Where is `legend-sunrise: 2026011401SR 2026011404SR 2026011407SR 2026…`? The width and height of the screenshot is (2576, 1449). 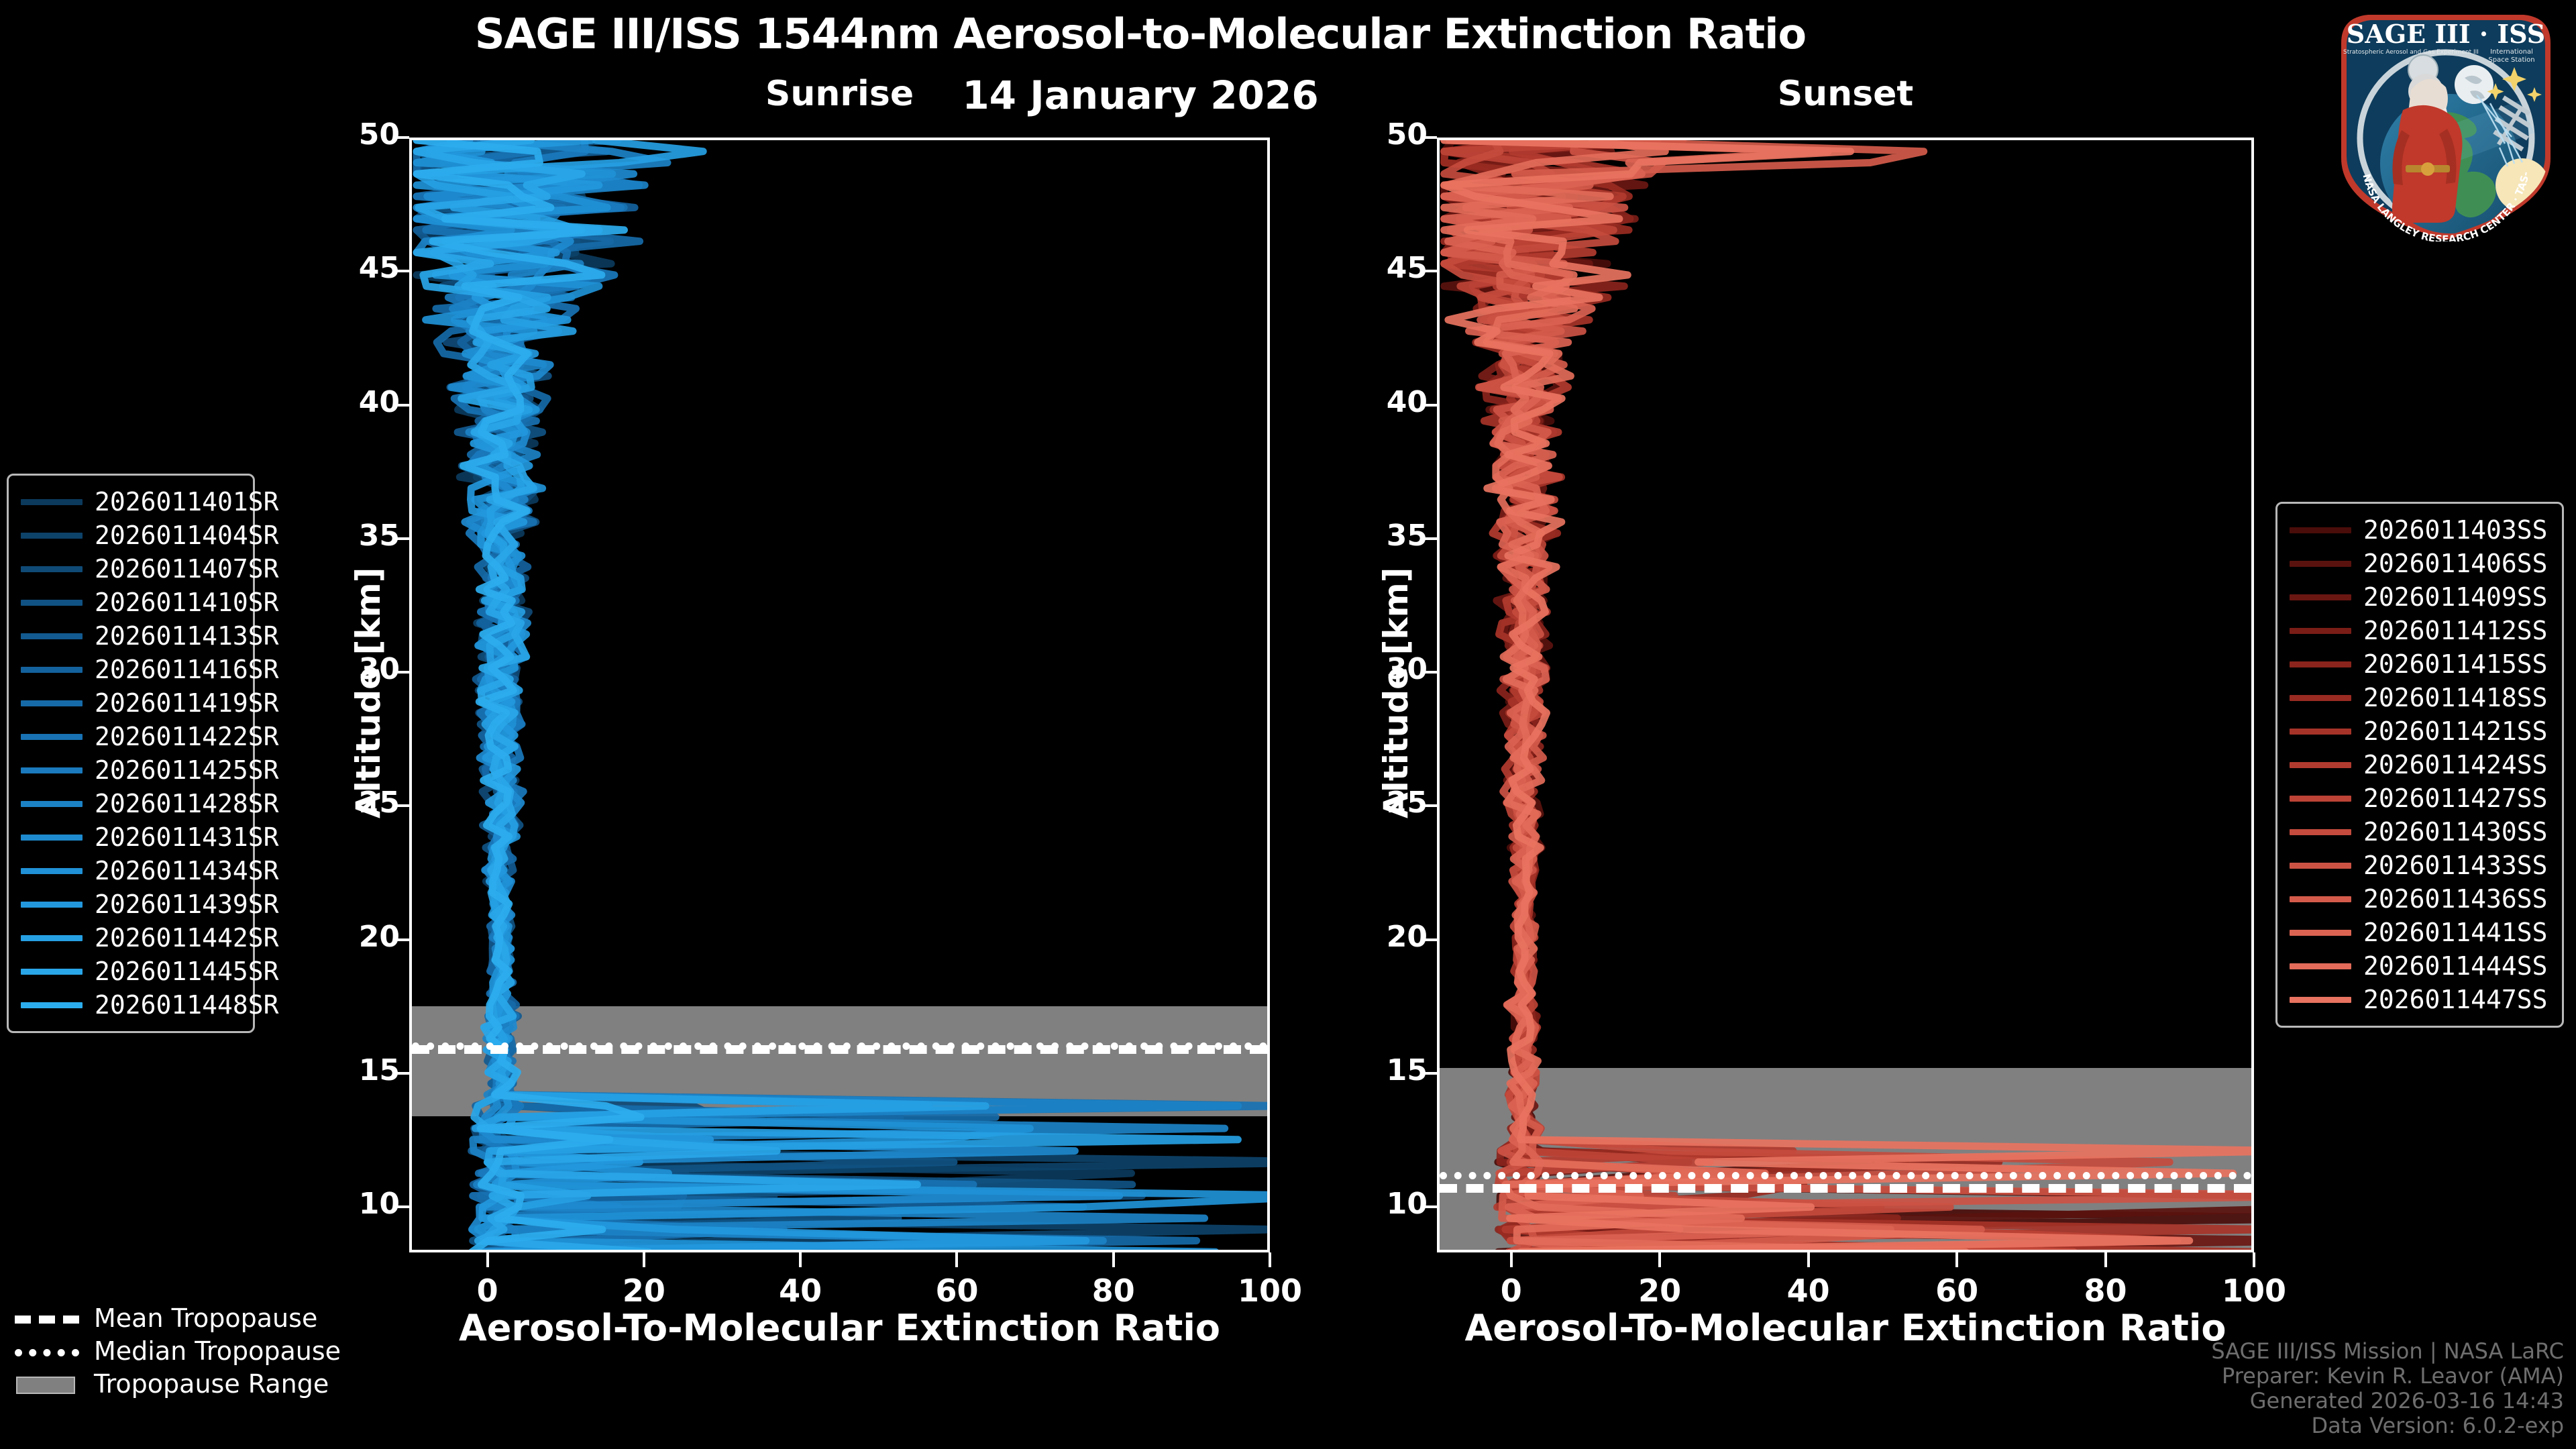 legend-sunrise: 2026011401SR 2026011404SR 2026011407SR 2026… is located at coordinates (143, 753).